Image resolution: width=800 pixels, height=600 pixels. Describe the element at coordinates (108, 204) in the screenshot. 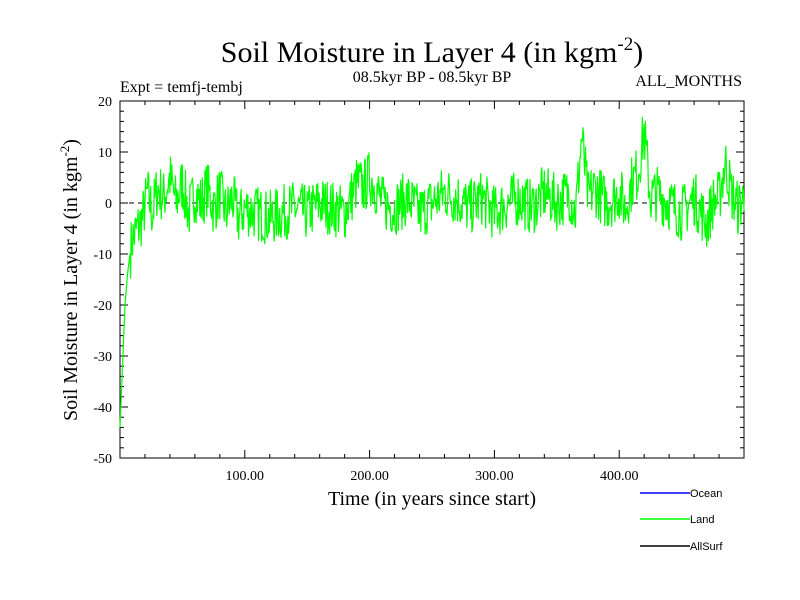

I see `y-tick-label: 0` at that location.